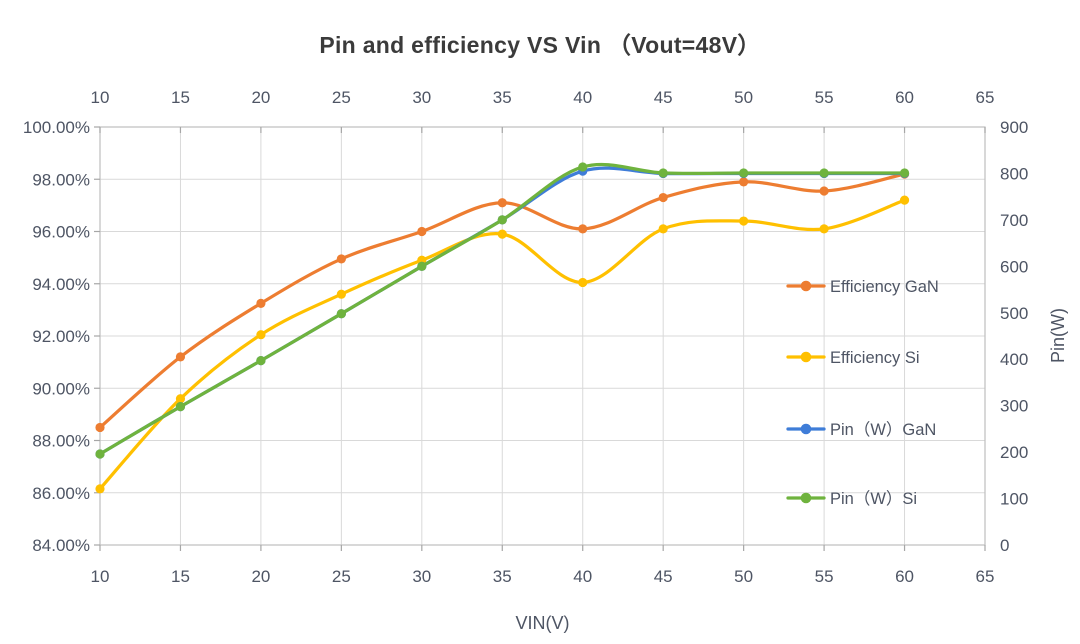 The width and height of the screenshot is (1080, 644). Describe the element at coordinates (1014, 406) in the screenshot. I see `right-y-tick-label: 300` at that location.